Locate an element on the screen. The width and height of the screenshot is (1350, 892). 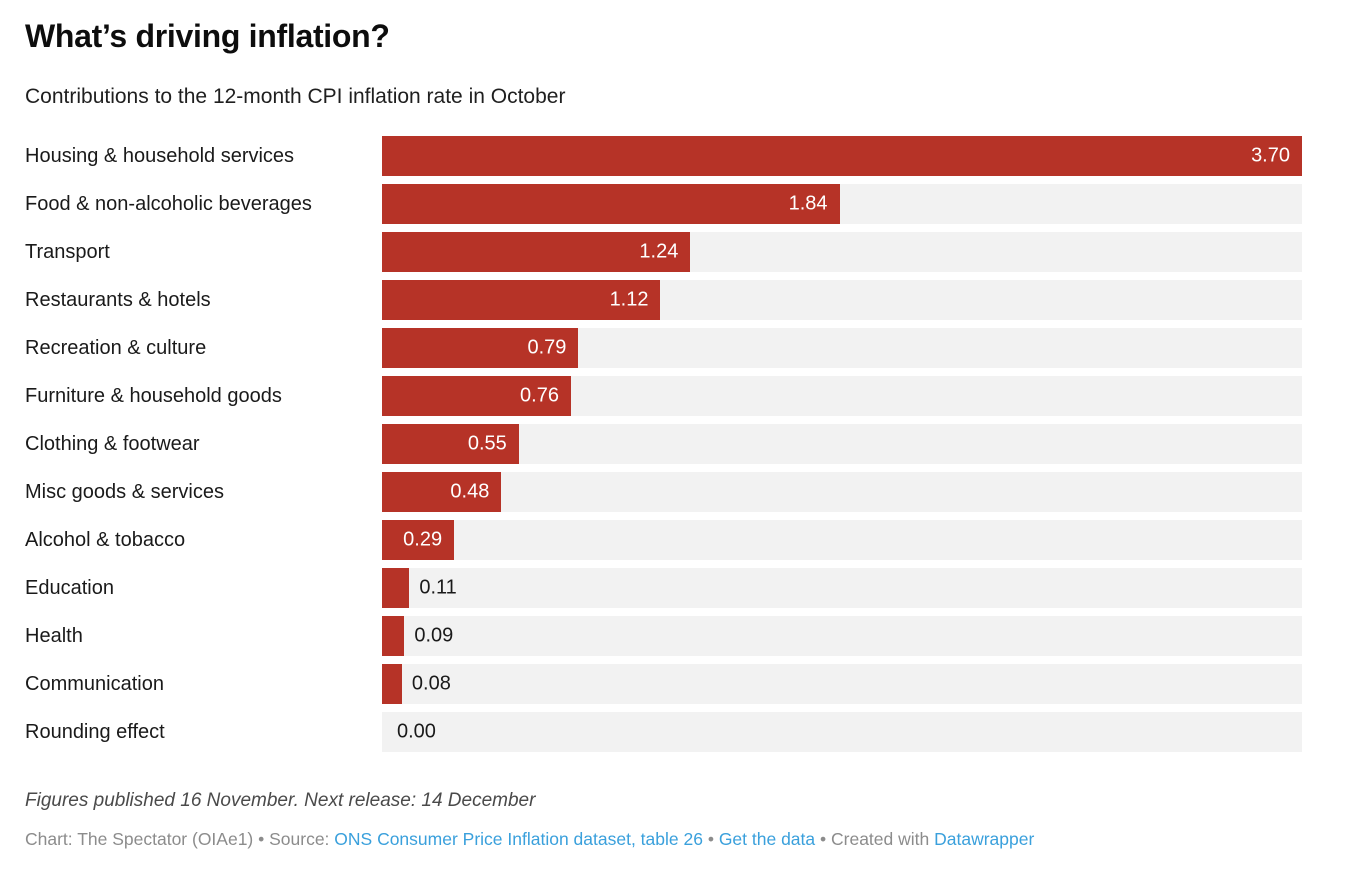
category-label: Communication is located at coordinates (94, 683).